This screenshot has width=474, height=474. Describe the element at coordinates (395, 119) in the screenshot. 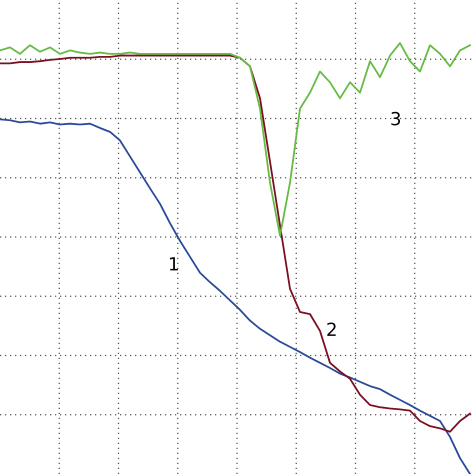

I see `text: 3` at that location.